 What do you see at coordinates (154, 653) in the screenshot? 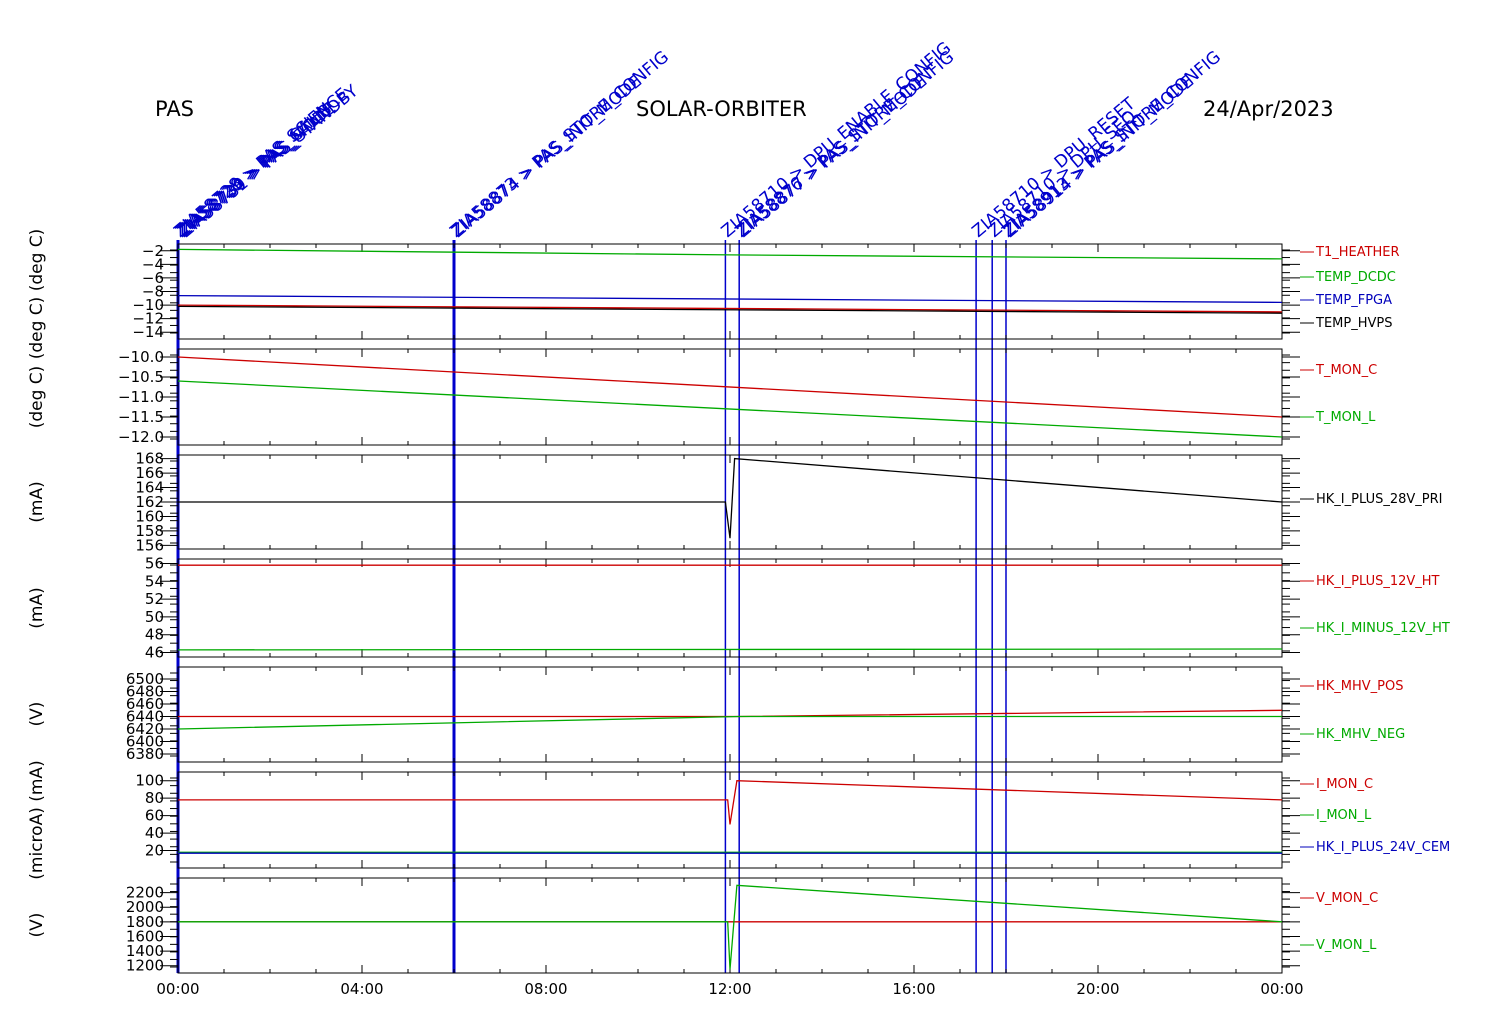
I see `y-tick-label: 46` at bounding box center [154, 653].